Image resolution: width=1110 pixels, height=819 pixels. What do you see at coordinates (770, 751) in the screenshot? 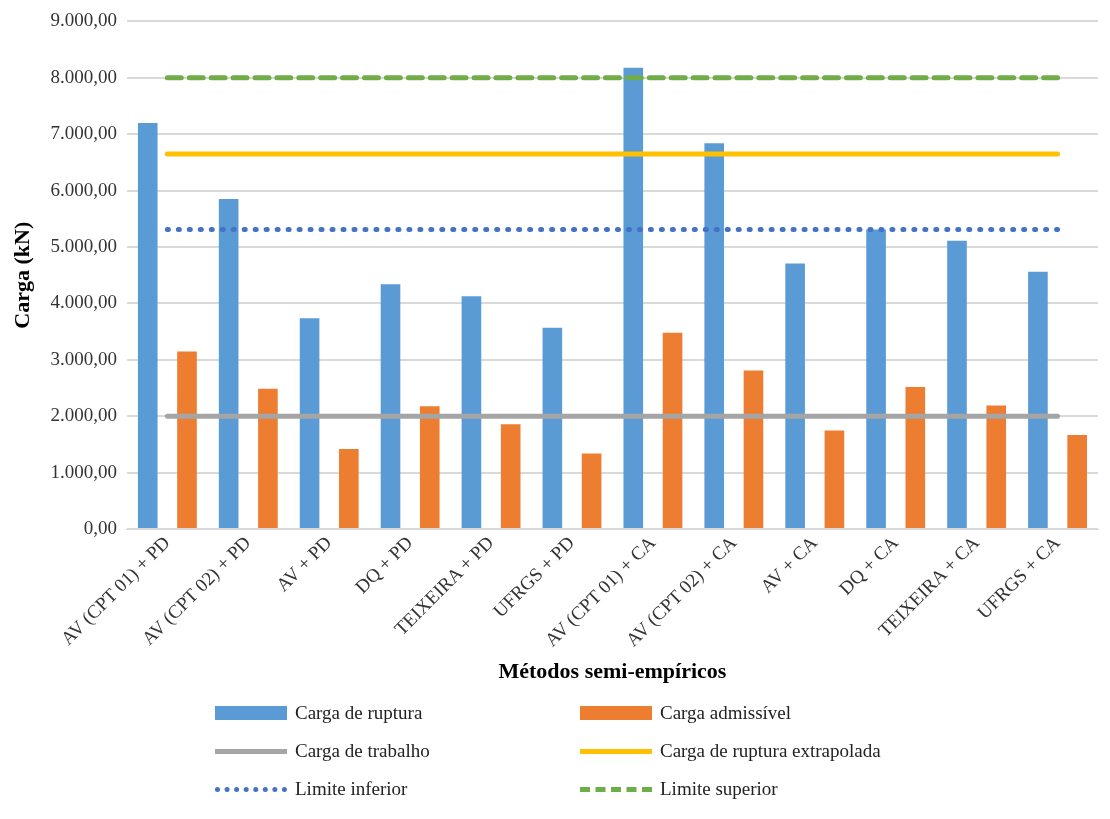
I see `legend-label: Carga de ruptura extrapolada` at bounding box center [770, 751].